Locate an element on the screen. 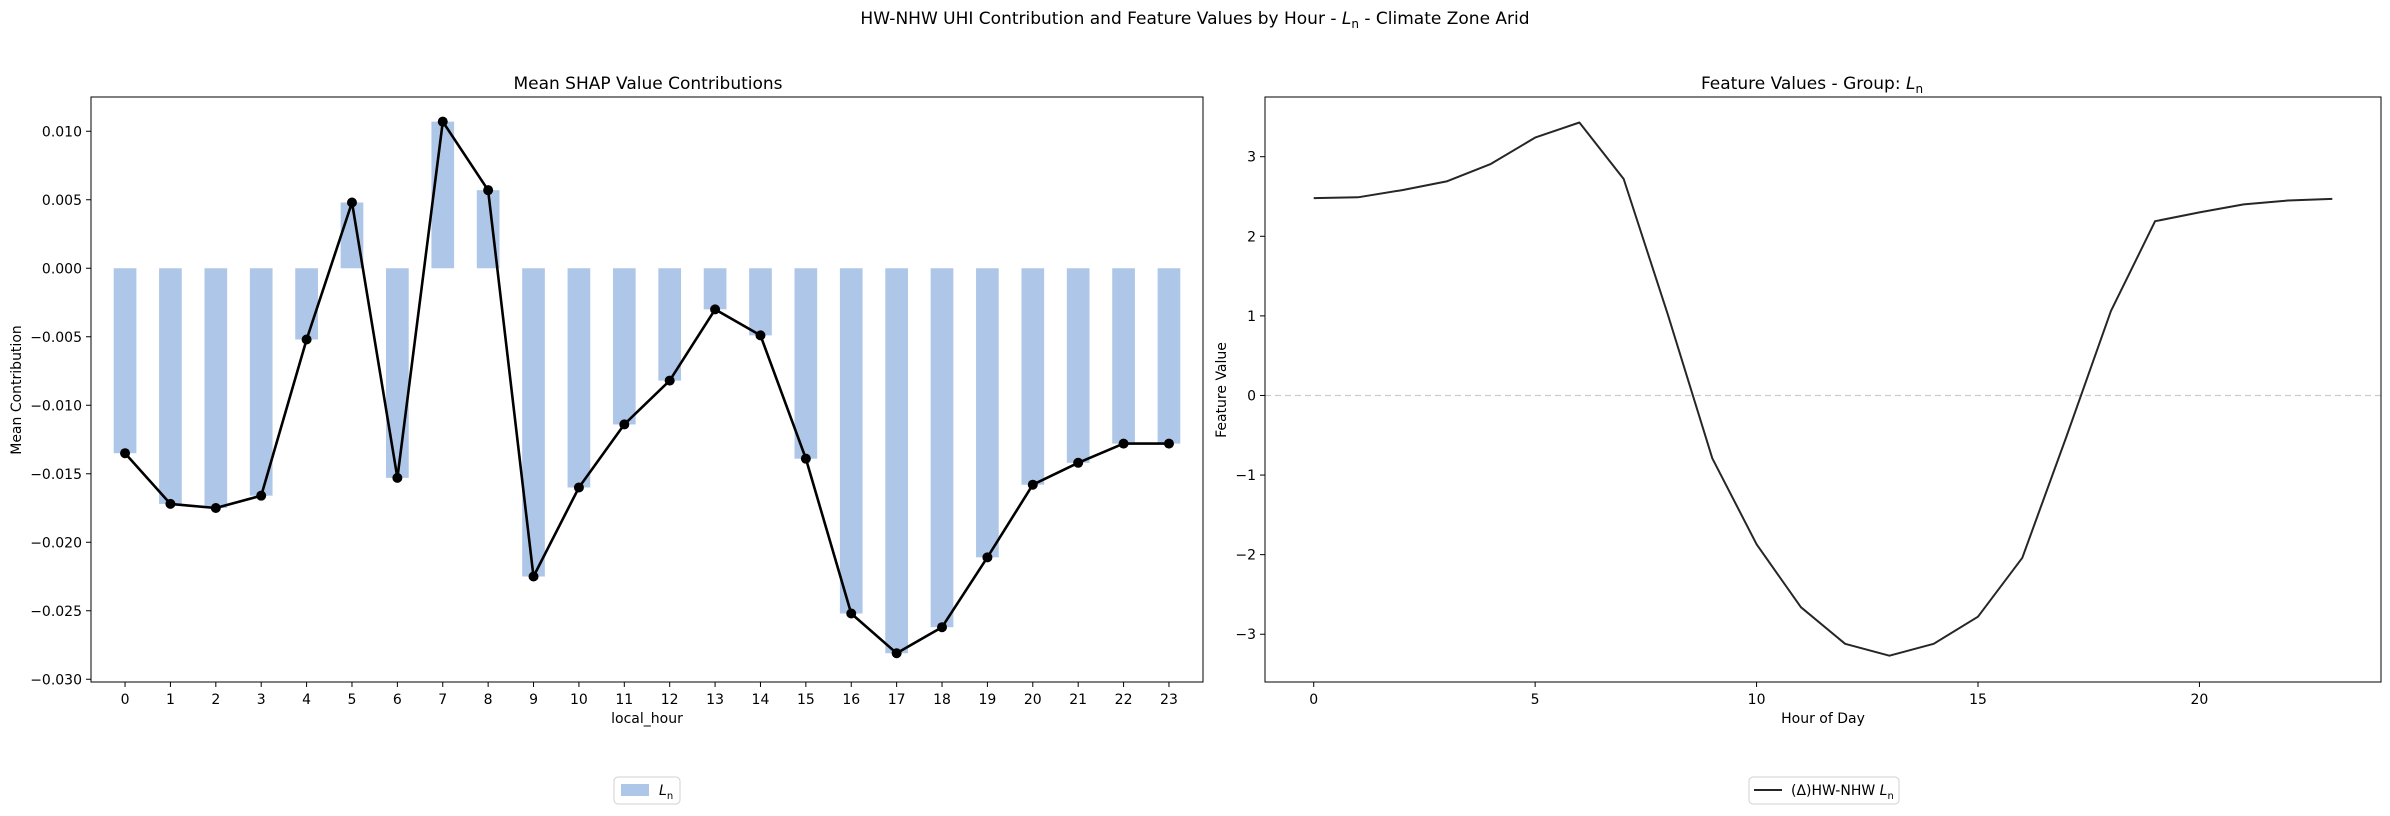 The image size is (2390, 816). left-xtick-label: 12 is located at coordinates (670, 700).